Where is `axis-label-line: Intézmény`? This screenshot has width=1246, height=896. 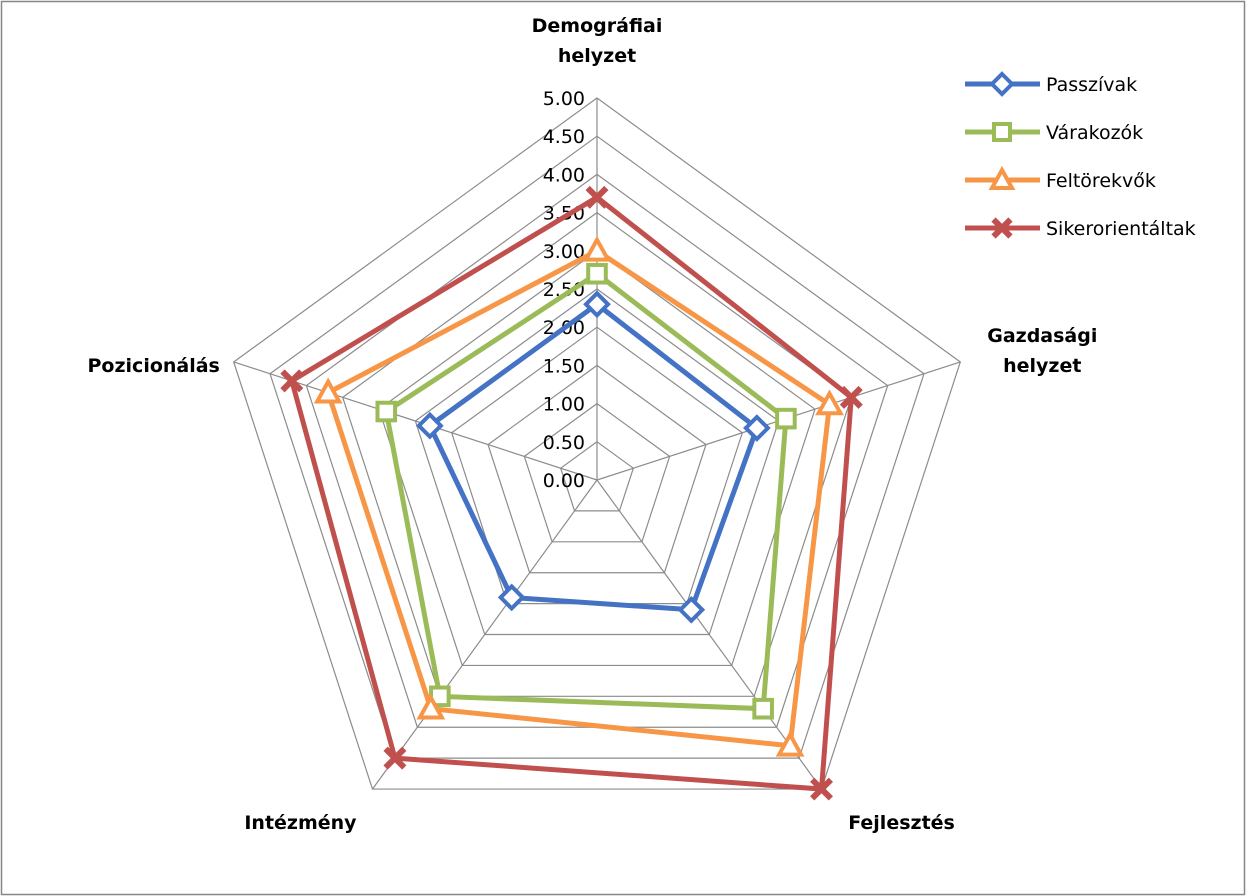
axis-label-line: Intézmény is located at coordinates (300, 823).